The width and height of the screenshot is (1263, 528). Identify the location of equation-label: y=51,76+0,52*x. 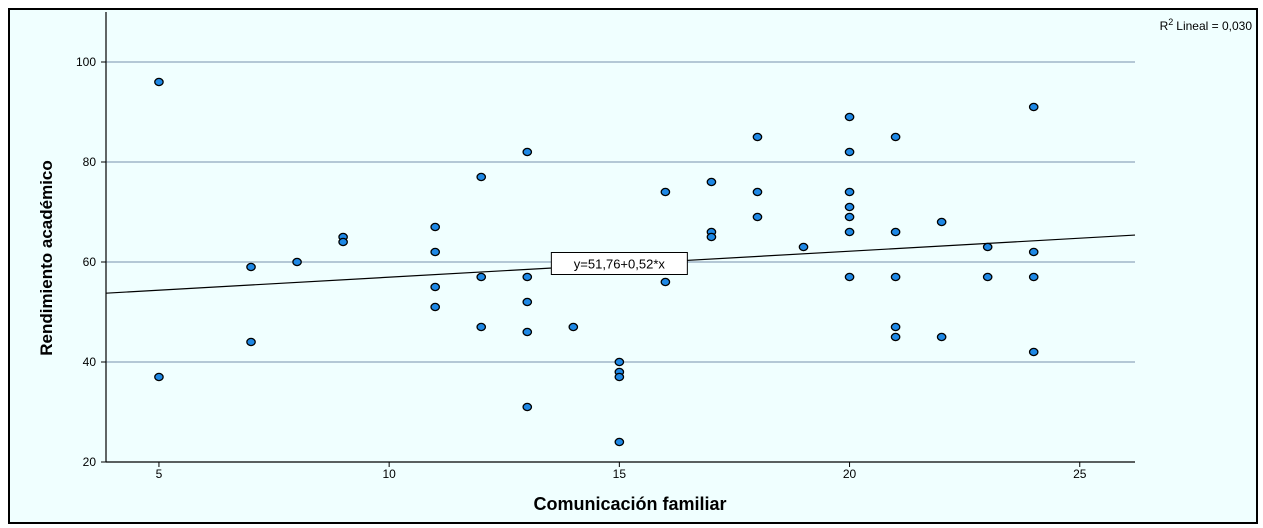
(619, 263).